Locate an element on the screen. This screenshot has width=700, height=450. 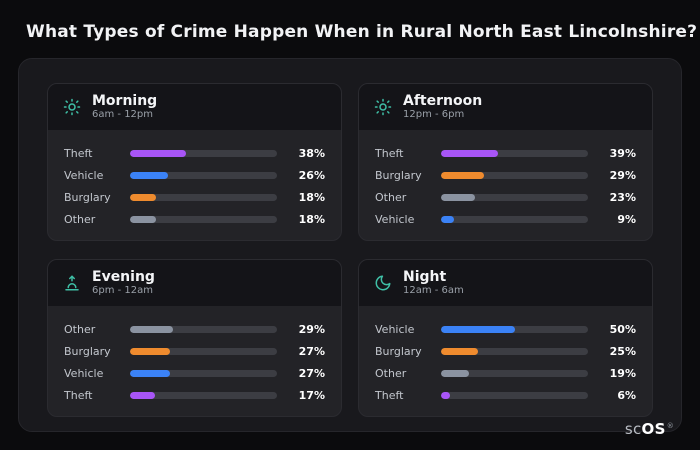
bar-value: 50% is located at coordinates (622, 329).